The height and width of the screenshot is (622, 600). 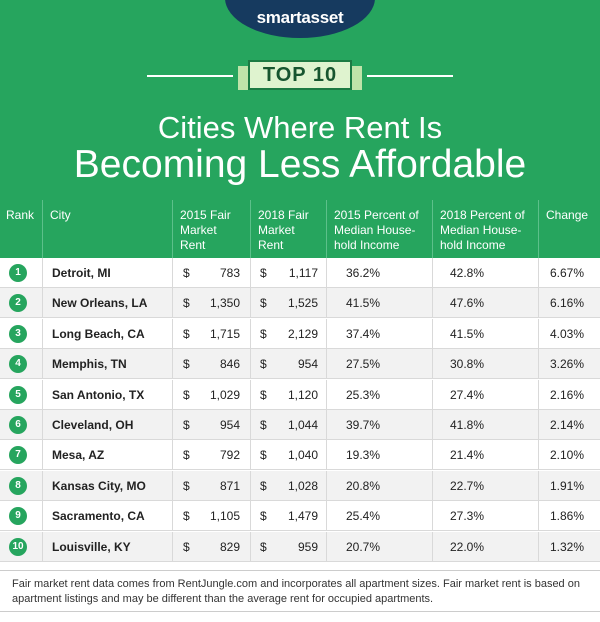 What do you see at coordinates (224, 516) in the screenshot?
I see `rent-2015: 1,105` at bounding box center [224, 516].